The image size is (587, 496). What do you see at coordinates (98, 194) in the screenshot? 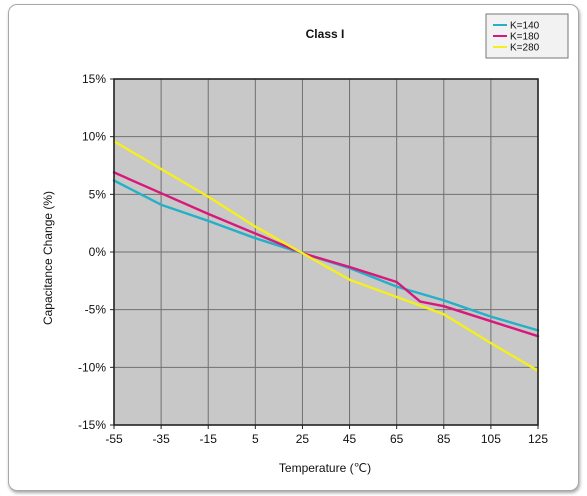
I see `y-tick-label: 5%` at bounding box center [98, 194].